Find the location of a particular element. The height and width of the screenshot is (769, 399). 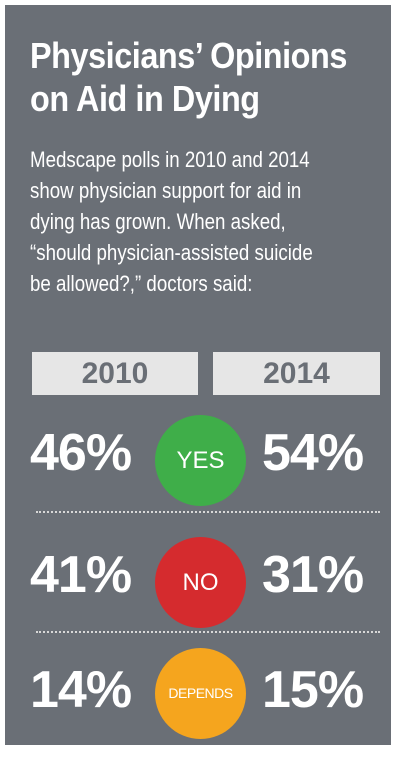

subtitle-line-2: show physician support for aid in is located at coordinates (166, 190).